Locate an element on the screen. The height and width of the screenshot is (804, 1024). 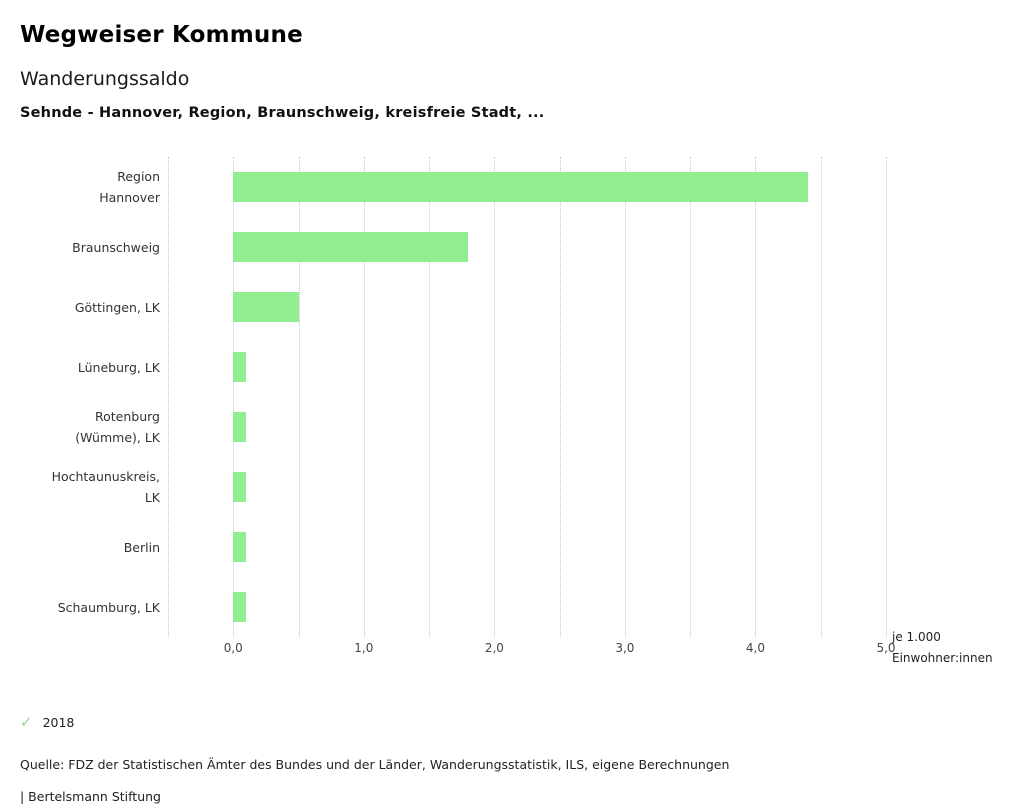
x-tick-label: 5,0 is located at coordinates (886, 648).